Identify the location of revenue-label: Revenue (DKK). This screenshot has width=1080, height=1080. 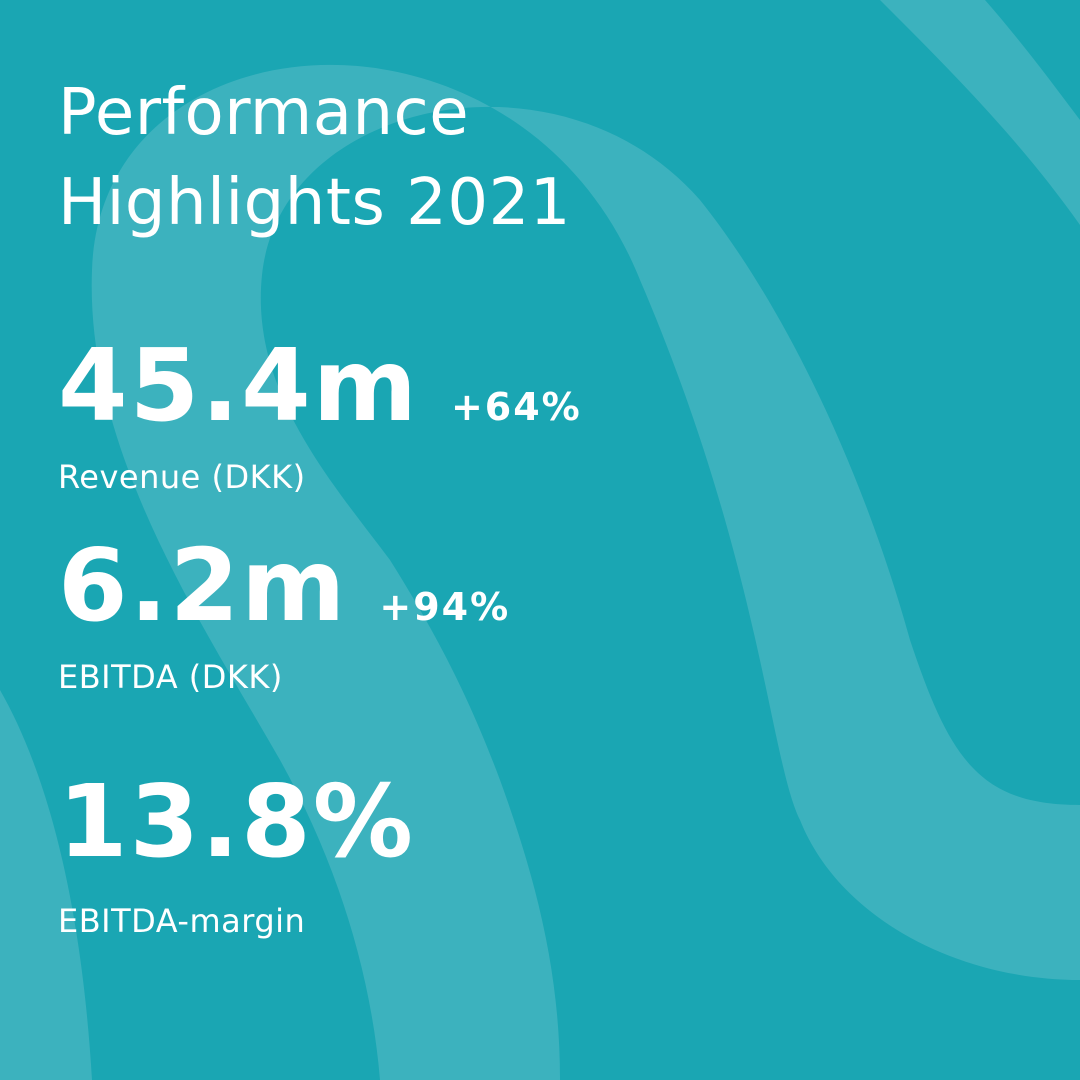
(182, 477).